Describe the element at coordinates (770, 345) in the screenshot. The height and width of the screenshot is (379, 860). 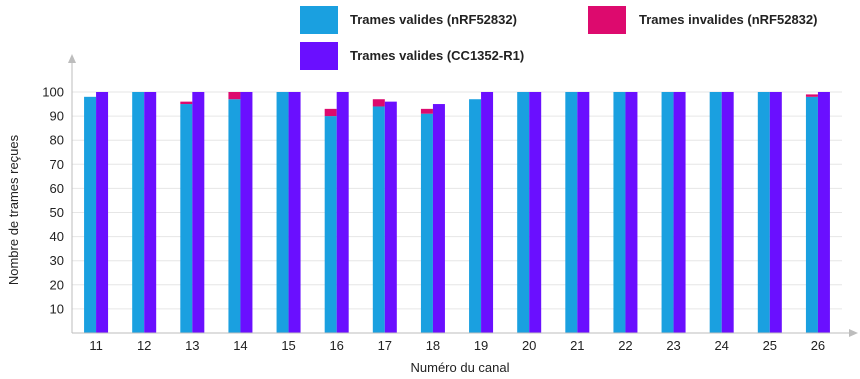
I see `x-tick-label-25: 25` at that location.